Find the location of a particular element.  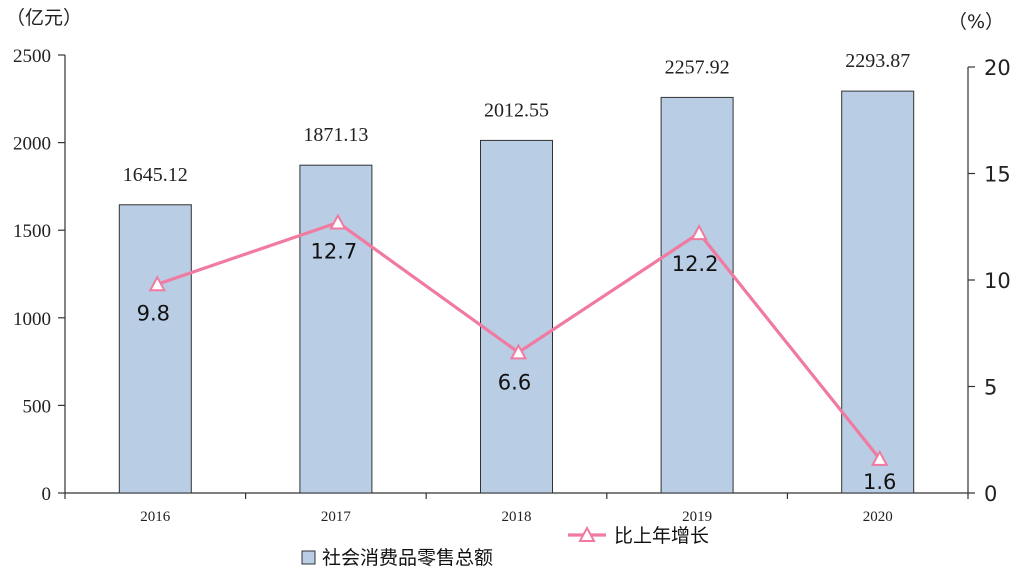

left-tick-label: 1000 is located at coordinates (32, 319).